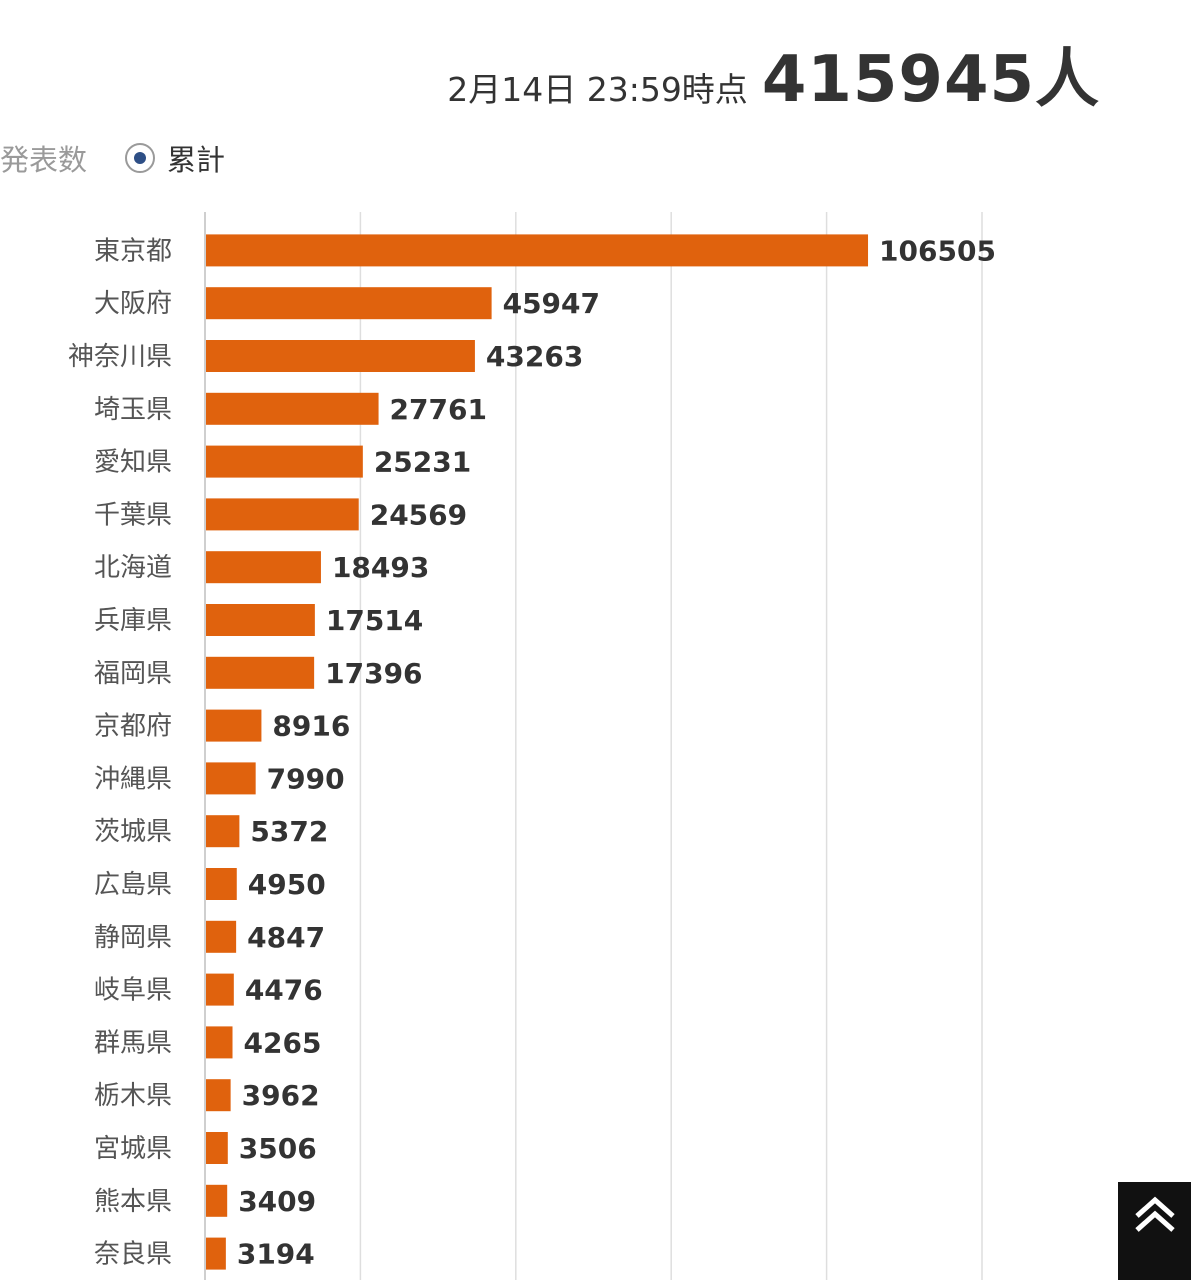  What do you see at coordinates (551, 303) in the screenshot?
I see `data-label: 45947` at bounding box center [551, 303].